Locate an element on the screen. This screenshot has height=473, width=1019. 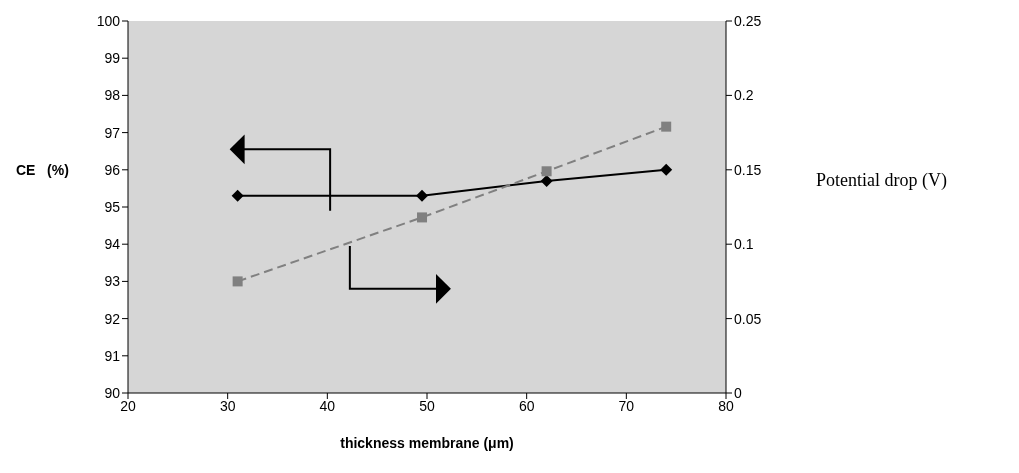
x-tick-label: 50 is located at coordinates (427, 405).